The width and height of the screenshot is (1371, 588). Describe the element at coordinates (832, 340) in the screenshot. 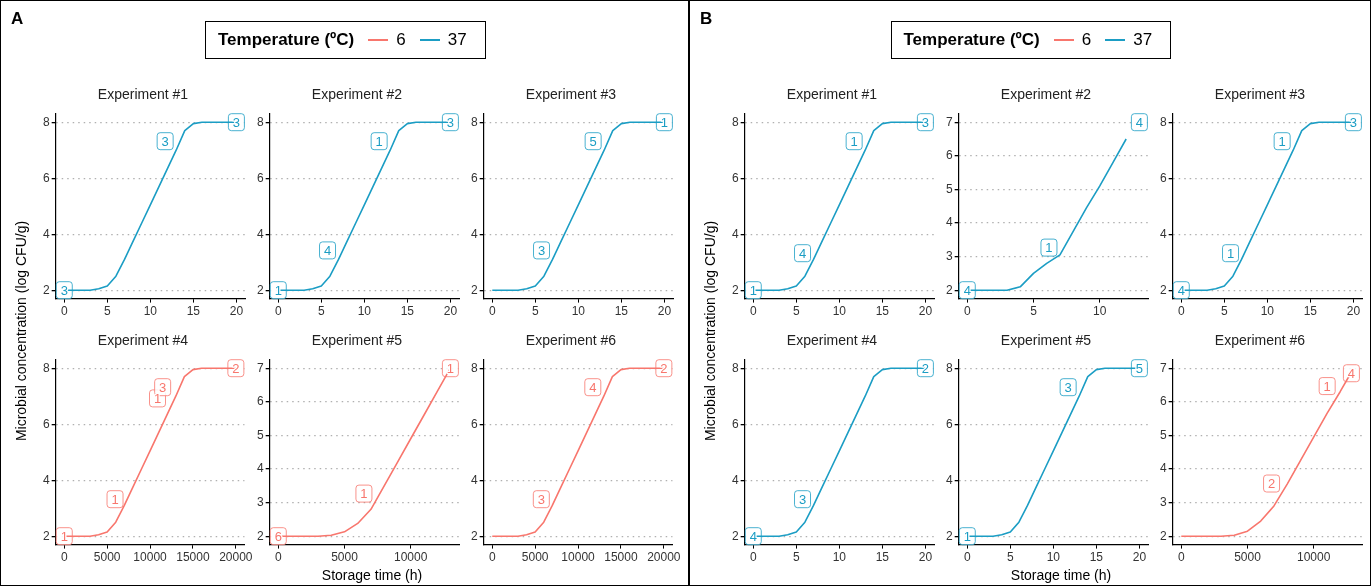

I see `chart-title: Experiment #4` at that location.